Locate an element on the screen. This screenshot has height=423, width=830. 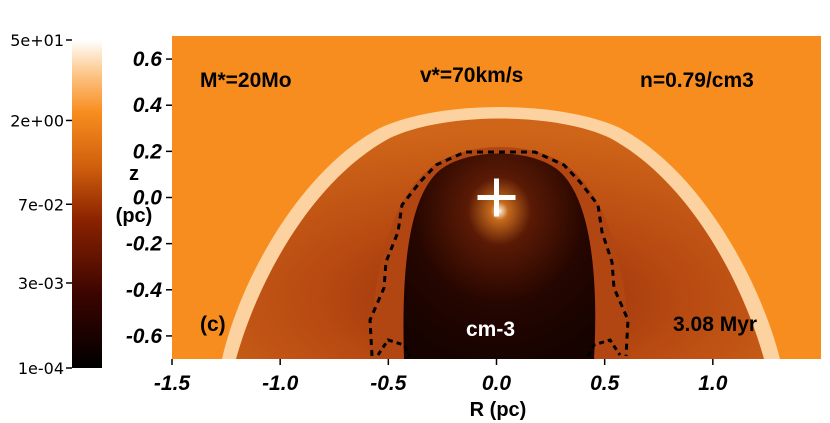
y-axis-title-z: z is located at coordinates (134, 174).